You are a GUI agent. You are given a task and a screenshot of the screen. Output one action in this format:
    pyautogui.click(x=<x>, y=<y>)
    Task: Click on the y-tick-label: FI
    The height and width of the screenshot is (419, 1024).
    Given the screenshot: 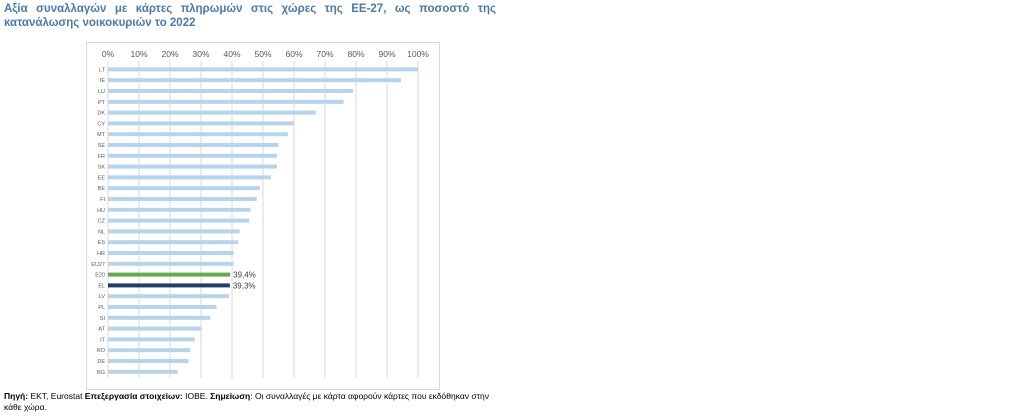 What is the action you would take?
    pyautogui.click(x=102, y=200)
    